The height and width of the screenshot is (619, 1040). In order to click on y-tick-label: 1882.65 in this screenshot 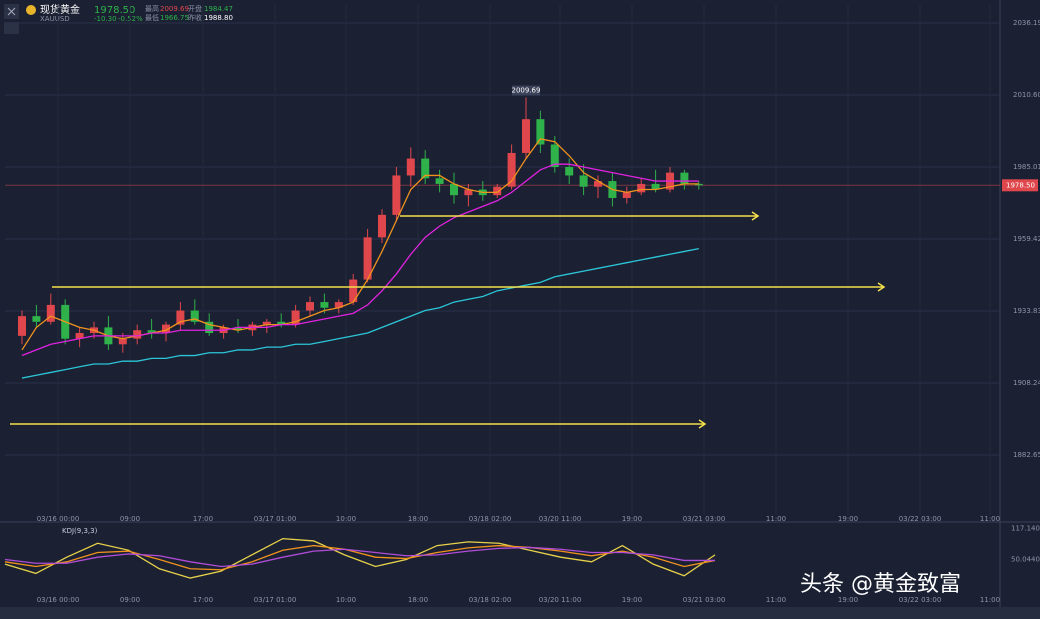, I will do `click(1026, 455)`.